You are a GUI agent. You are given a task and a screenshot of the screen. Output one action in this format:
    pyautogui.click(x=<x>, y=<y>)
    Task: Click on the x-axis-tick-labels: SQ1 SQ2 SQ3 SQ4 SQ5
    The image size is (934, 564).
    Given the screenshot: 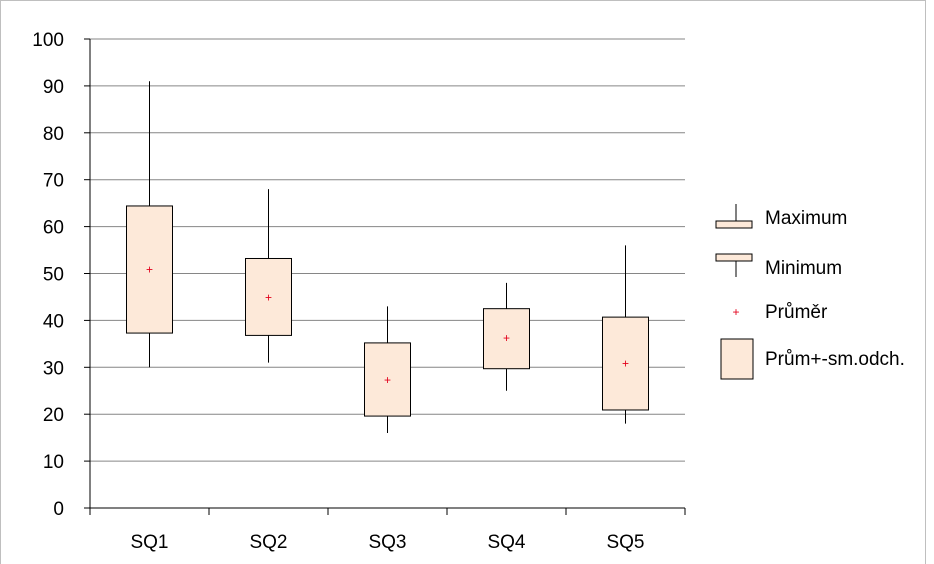 What is the action you would take?
    pyautogui.click(x=387, y=530)
    